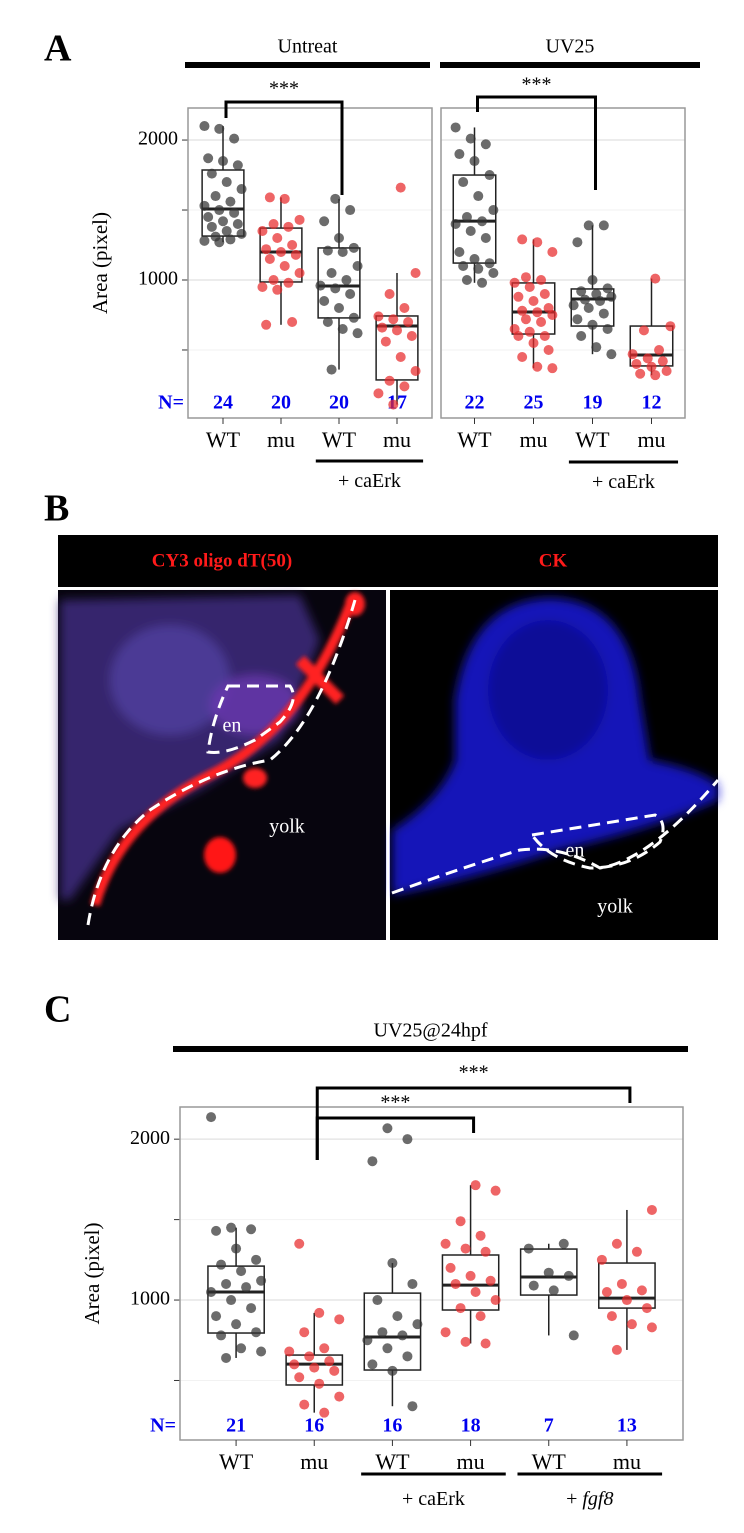  Describe the element at coordinates (431, 1031) in the screenshot. I see `facet-title: UV25@24hpf` at that location.